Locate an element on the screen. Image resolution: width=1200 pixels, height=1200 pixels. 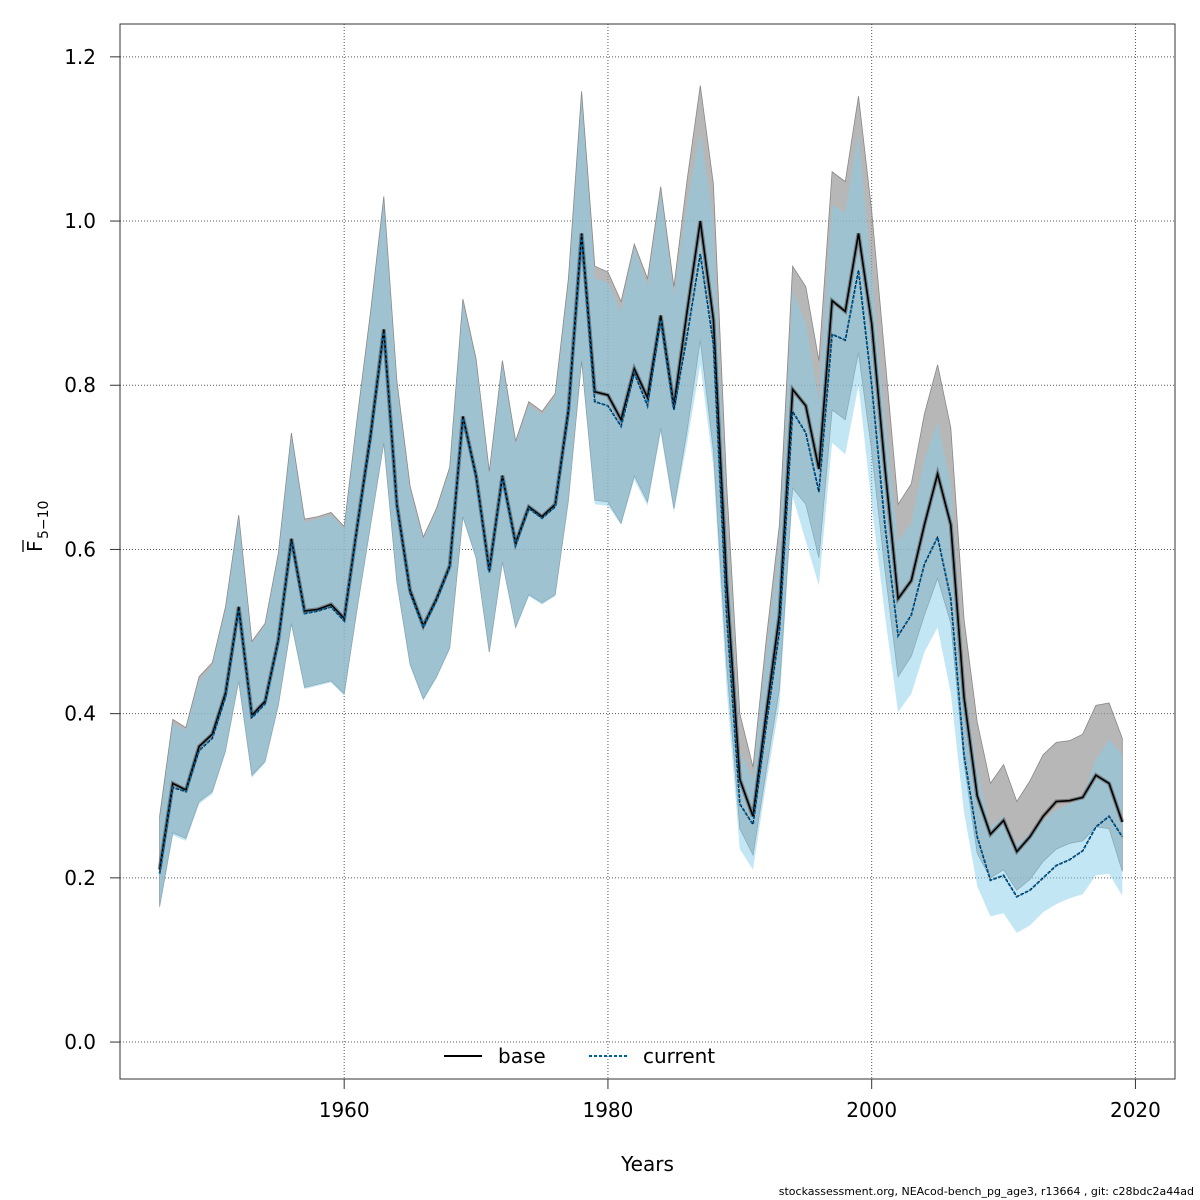
legend-label-base: base is located at coordinates (522, 1056).